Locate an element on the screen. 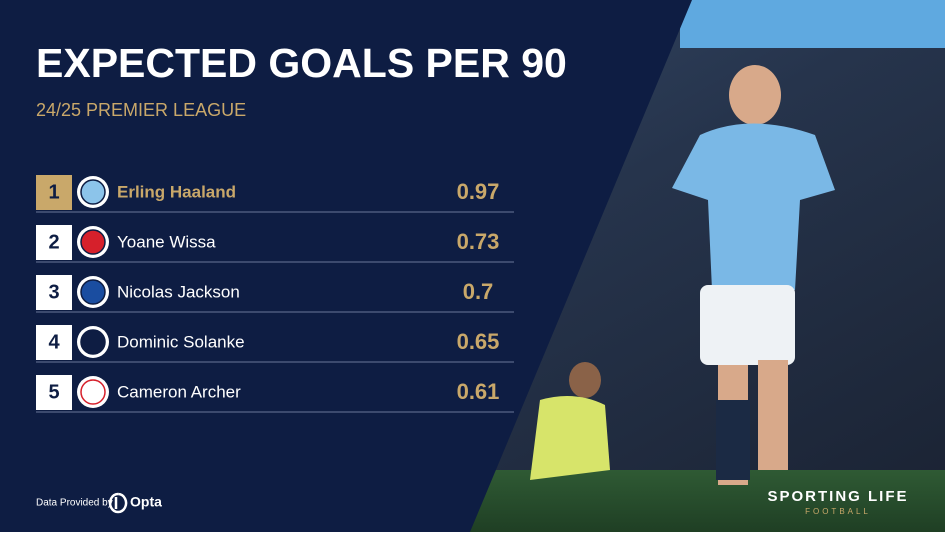 This screenshot has width=945, height=537. table-row: 5 Cameron Archer 0.61 is located at coordinates (275, 394).